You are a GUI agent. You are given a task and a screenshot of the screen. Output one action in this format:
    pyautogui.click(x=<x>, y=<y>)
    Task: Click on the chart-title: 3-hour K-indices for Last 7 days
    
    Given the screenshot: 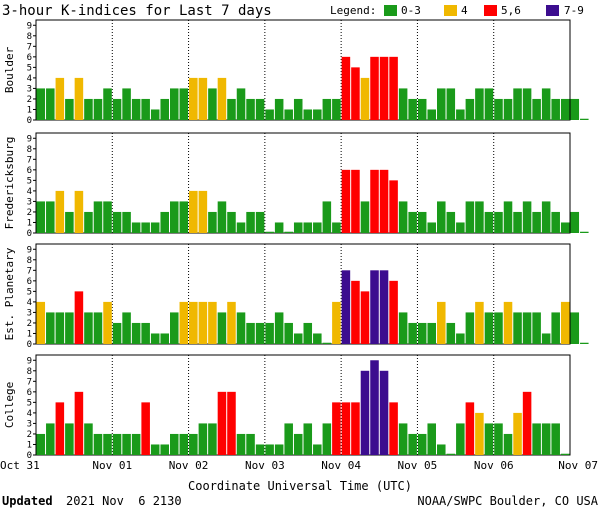 What is the action you would take?
    pyautogui.click(x=137, y=11)
    